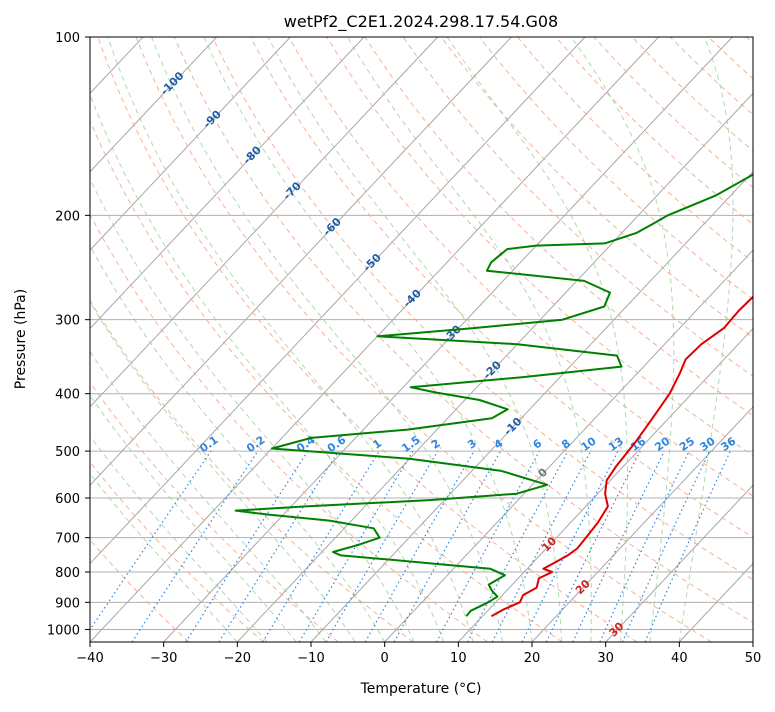  I want to click on y-tick-label: 200, so click(67, 216).